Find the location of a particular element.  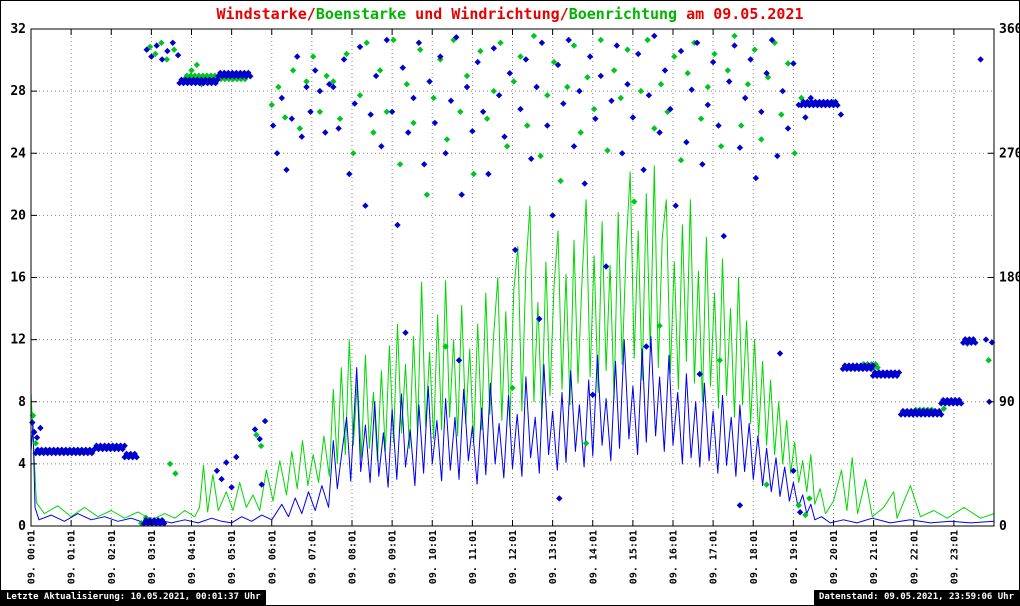

x-tick-label: 09. 05:01 is located at coordinates (232, 557).